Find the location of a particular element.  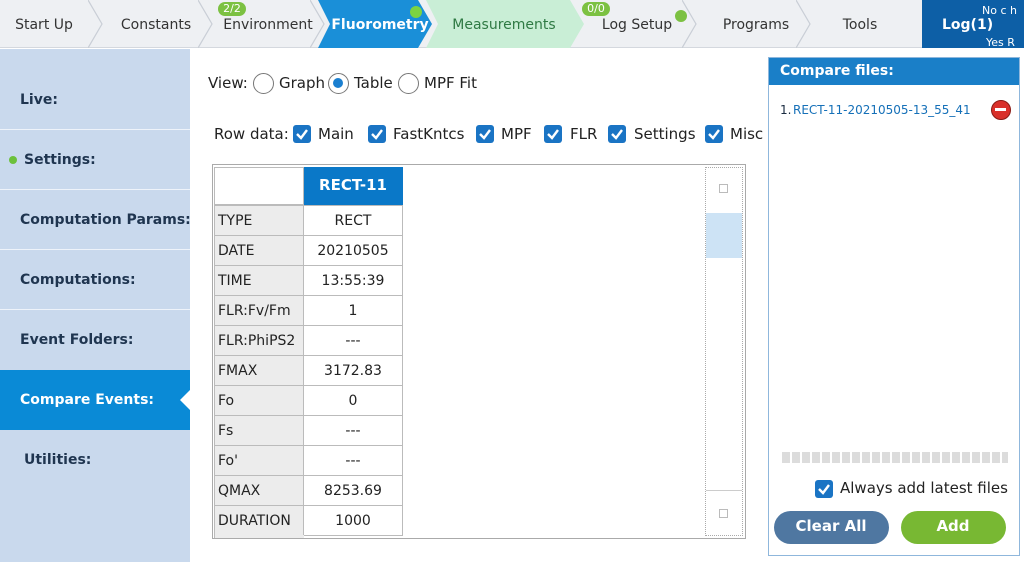

checkbox-label: Main is located at coordinates (336, 134).